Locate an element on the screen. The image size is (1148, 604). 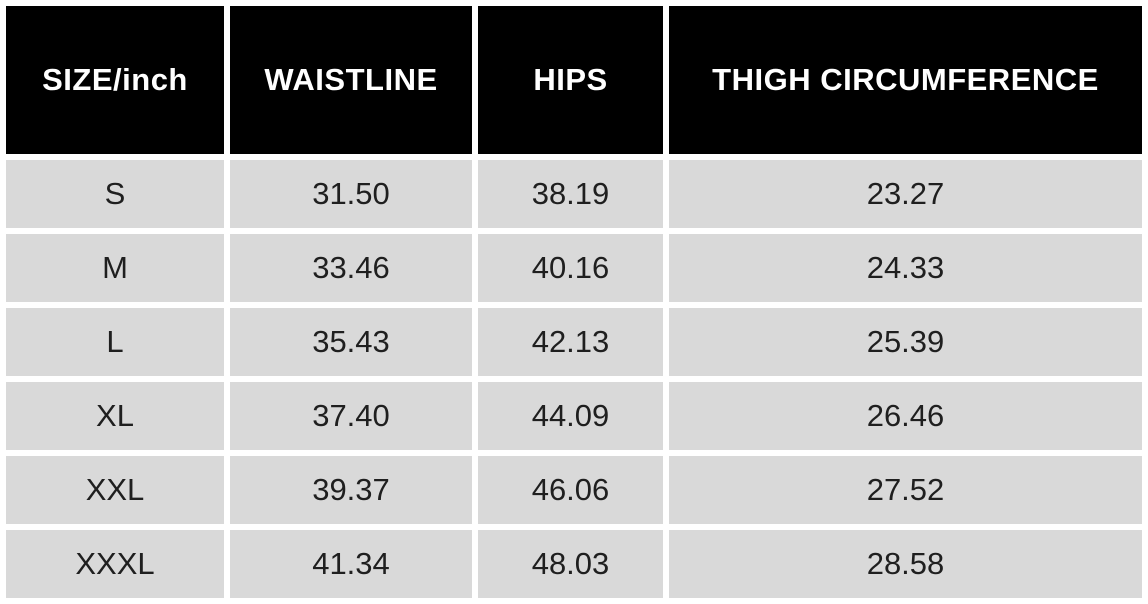
waistline-cell: 41.34 is located at coordinates (351, 564).